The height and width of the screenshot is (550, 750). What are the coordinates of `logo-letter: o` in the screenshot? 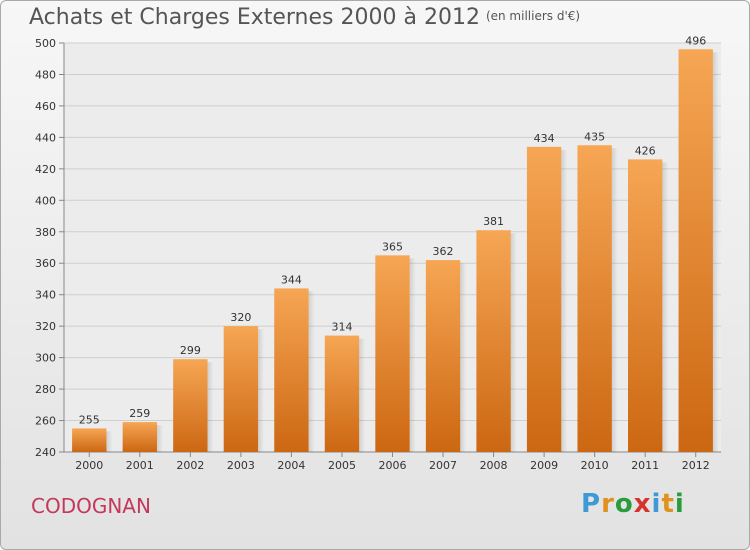 It's located at (624, 504).